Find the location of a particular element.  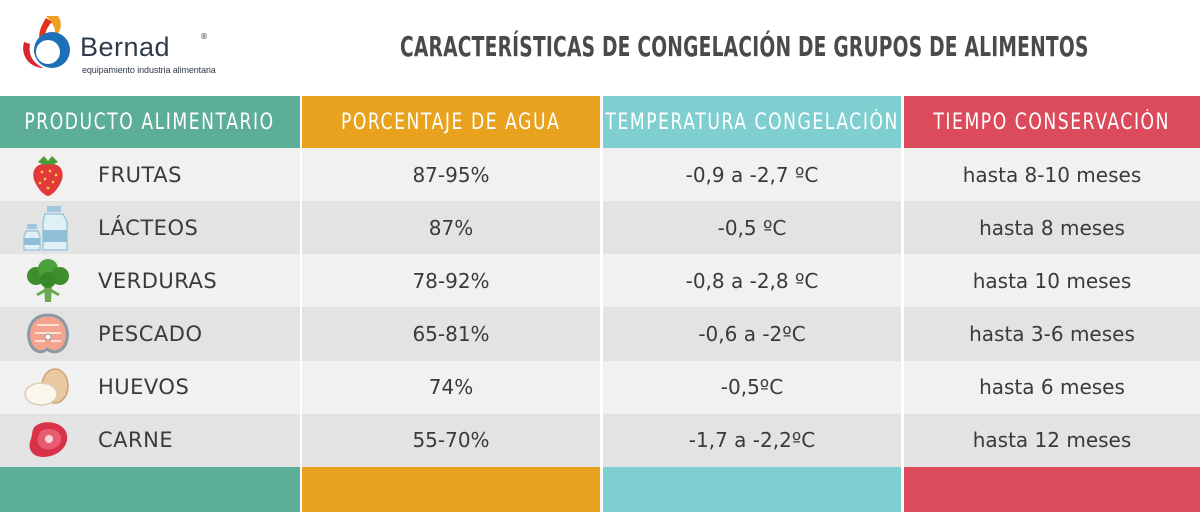

table-cell: hasta 12 meses is located at coordinates (1052, 440).